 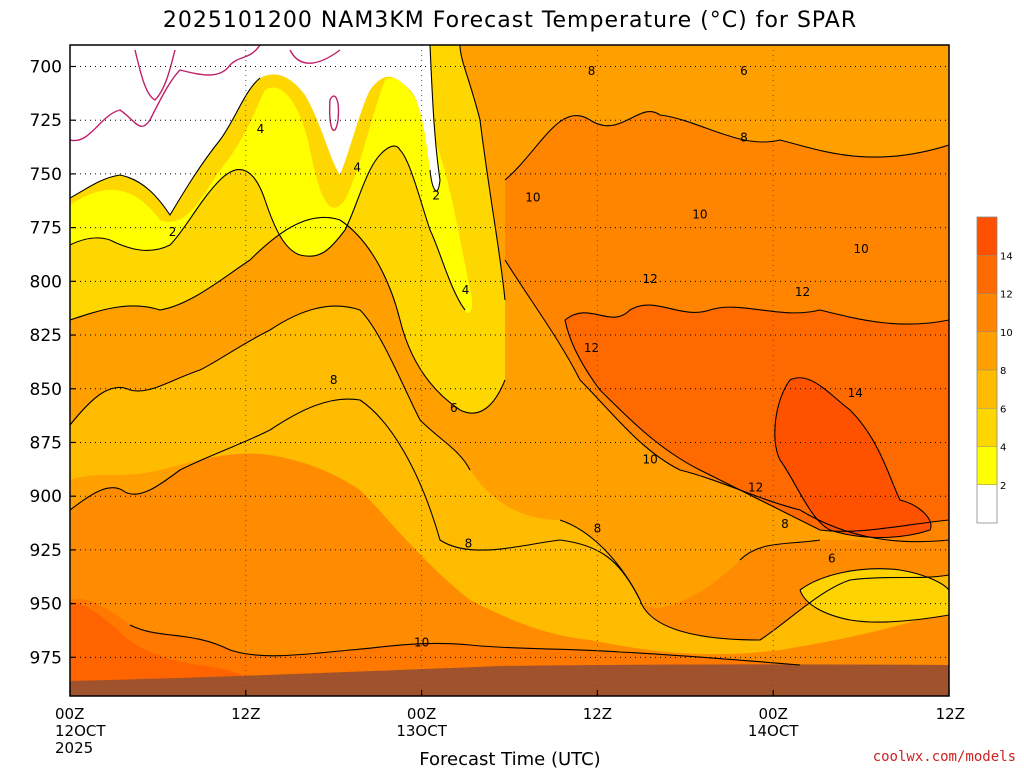 What do you see at coordinates (509, 680) in the screenshot?
I see `ground-surface` at bounding box center [509, 680].